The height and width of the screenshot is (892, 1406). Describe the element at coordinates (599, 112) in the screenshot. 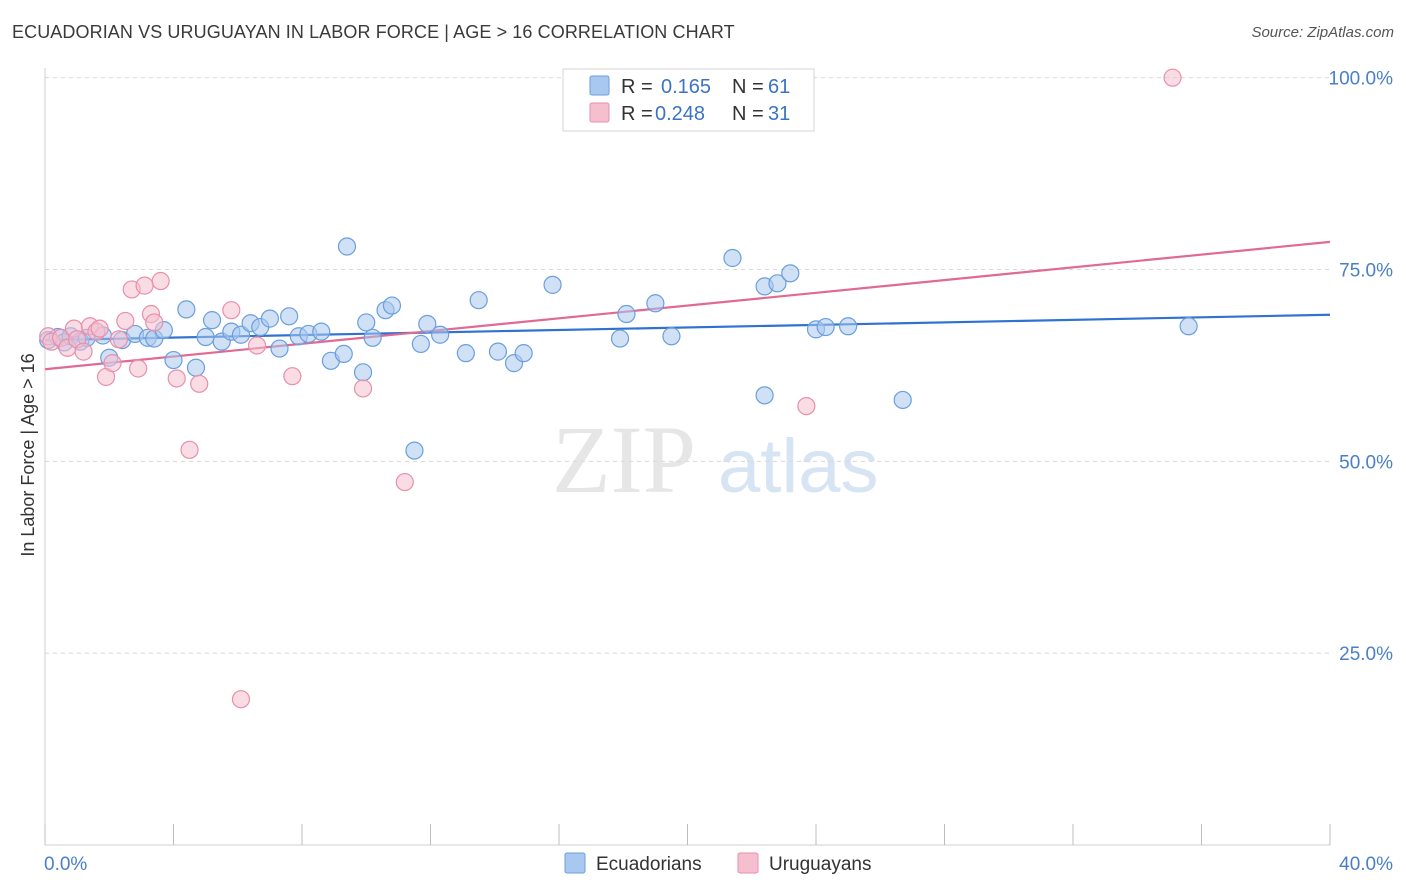

I see `legend-swatch-uruguayans` at that location.